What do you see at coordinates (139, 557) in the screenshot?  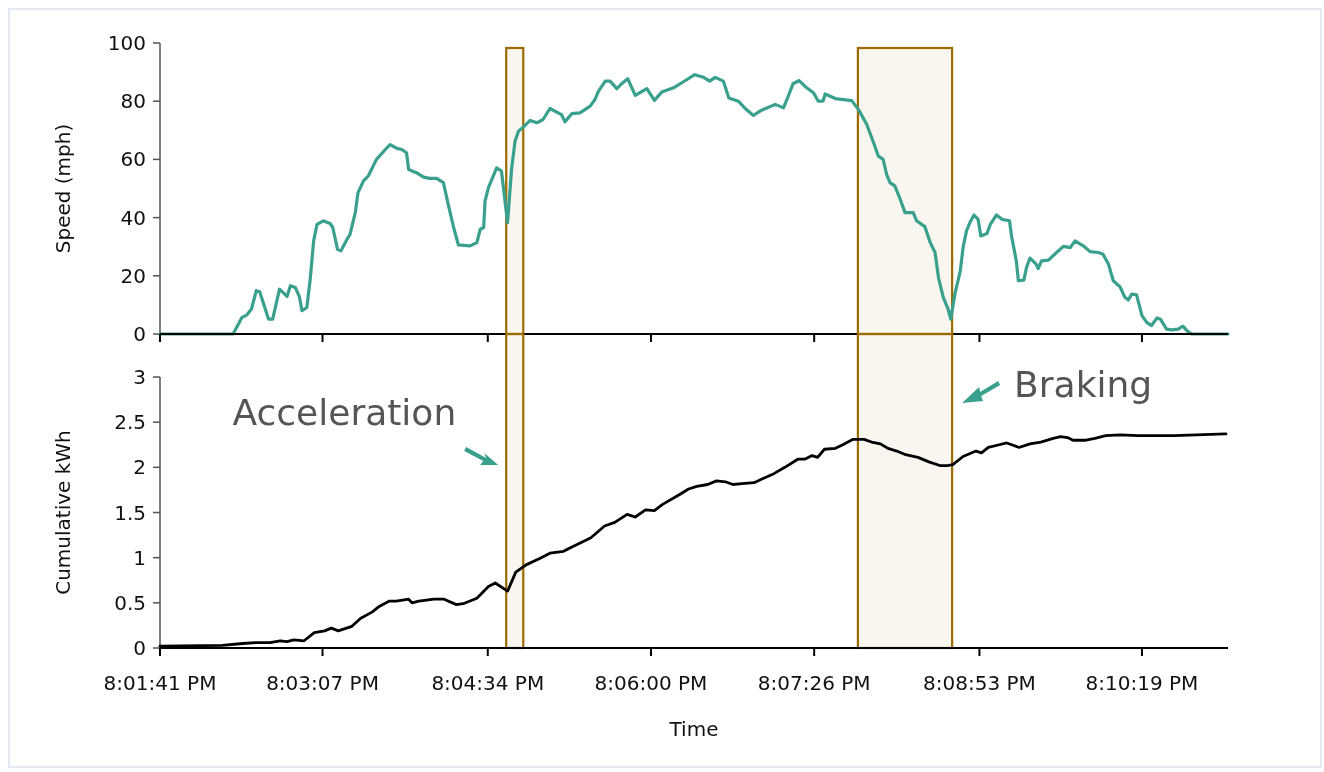 I see `y-tick-label: 1` at bounding box center [139, 557].